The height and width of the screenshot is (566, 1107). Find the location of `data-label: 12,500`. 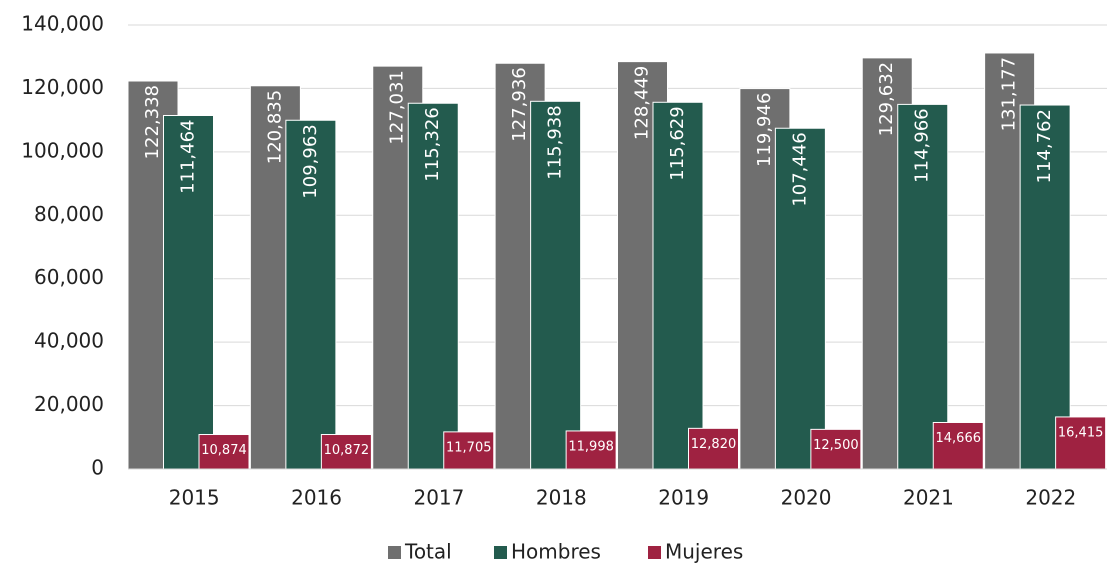

data-label: 12,500 is located at coordinates (836, 445).